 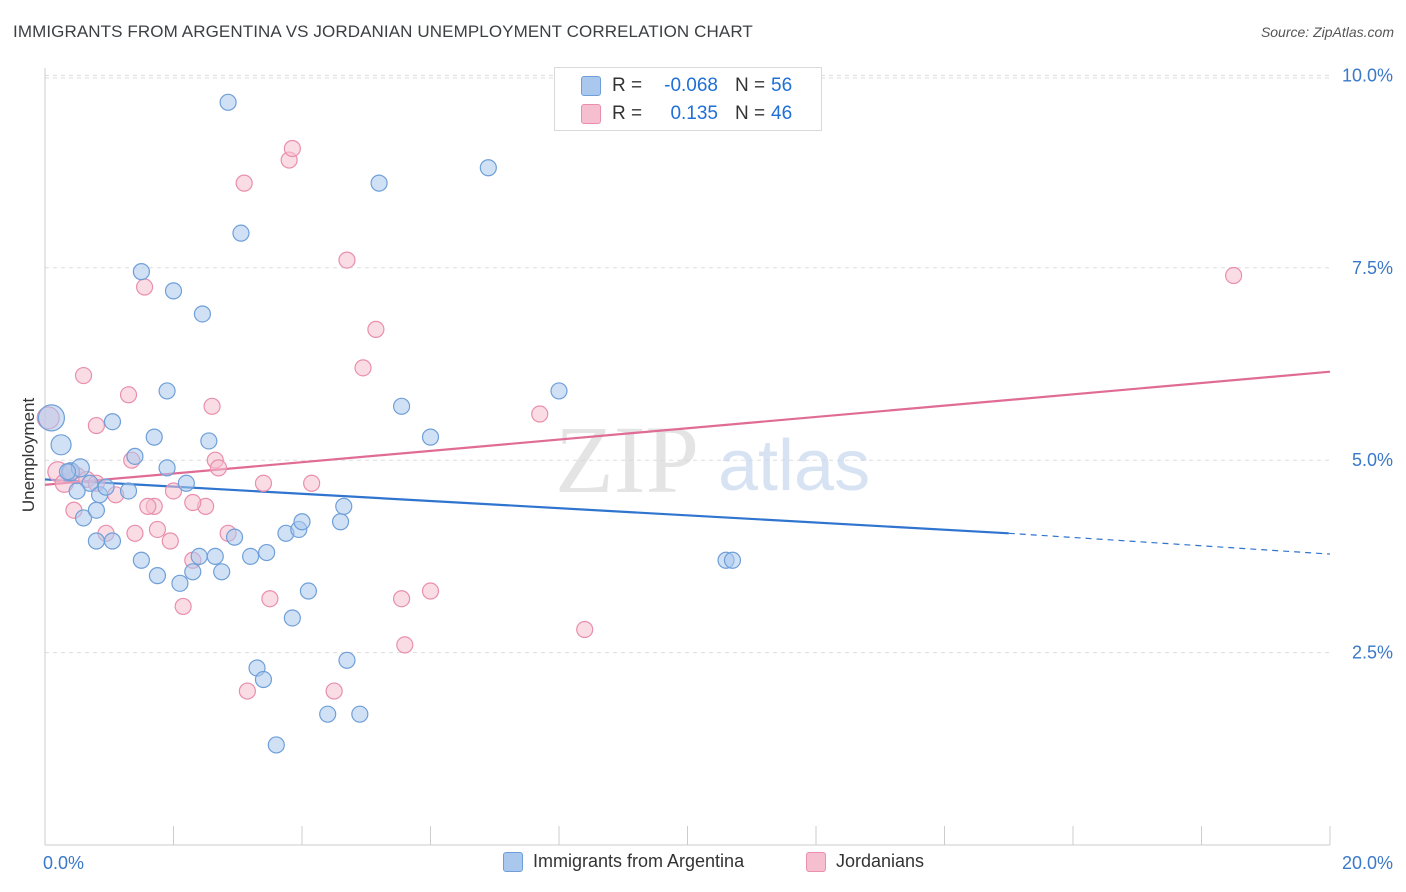 I want to click on stats-legend-box: R = -0.068 N = 56 R = 0.135 N = 46, so click(x=688, y=99).